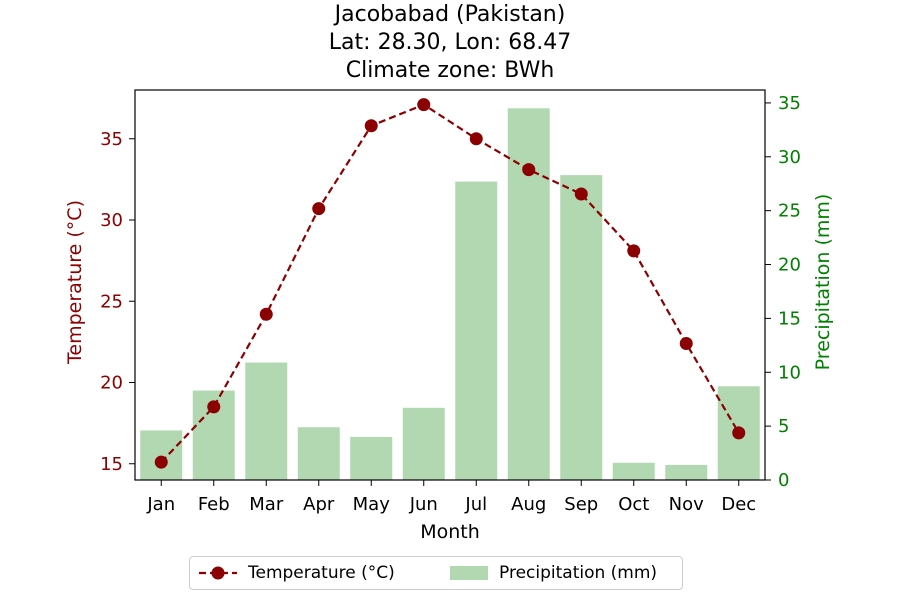  I want to click on x-tick-label: Aug, so click(528, 504).